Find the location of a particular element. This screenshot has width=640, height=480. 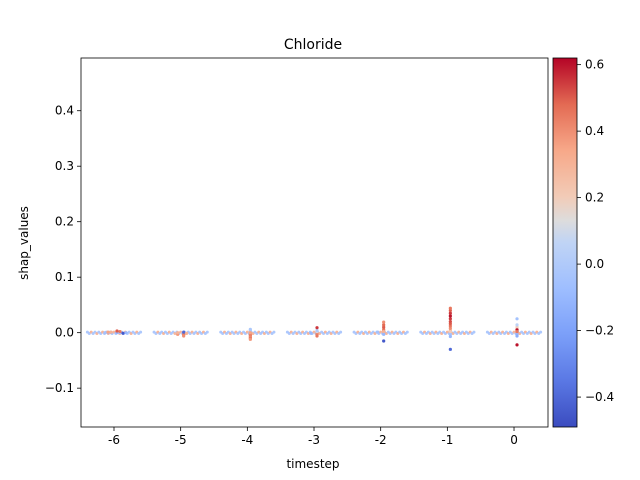

x-tick-label: 0 is located at coordinates (514, 440).